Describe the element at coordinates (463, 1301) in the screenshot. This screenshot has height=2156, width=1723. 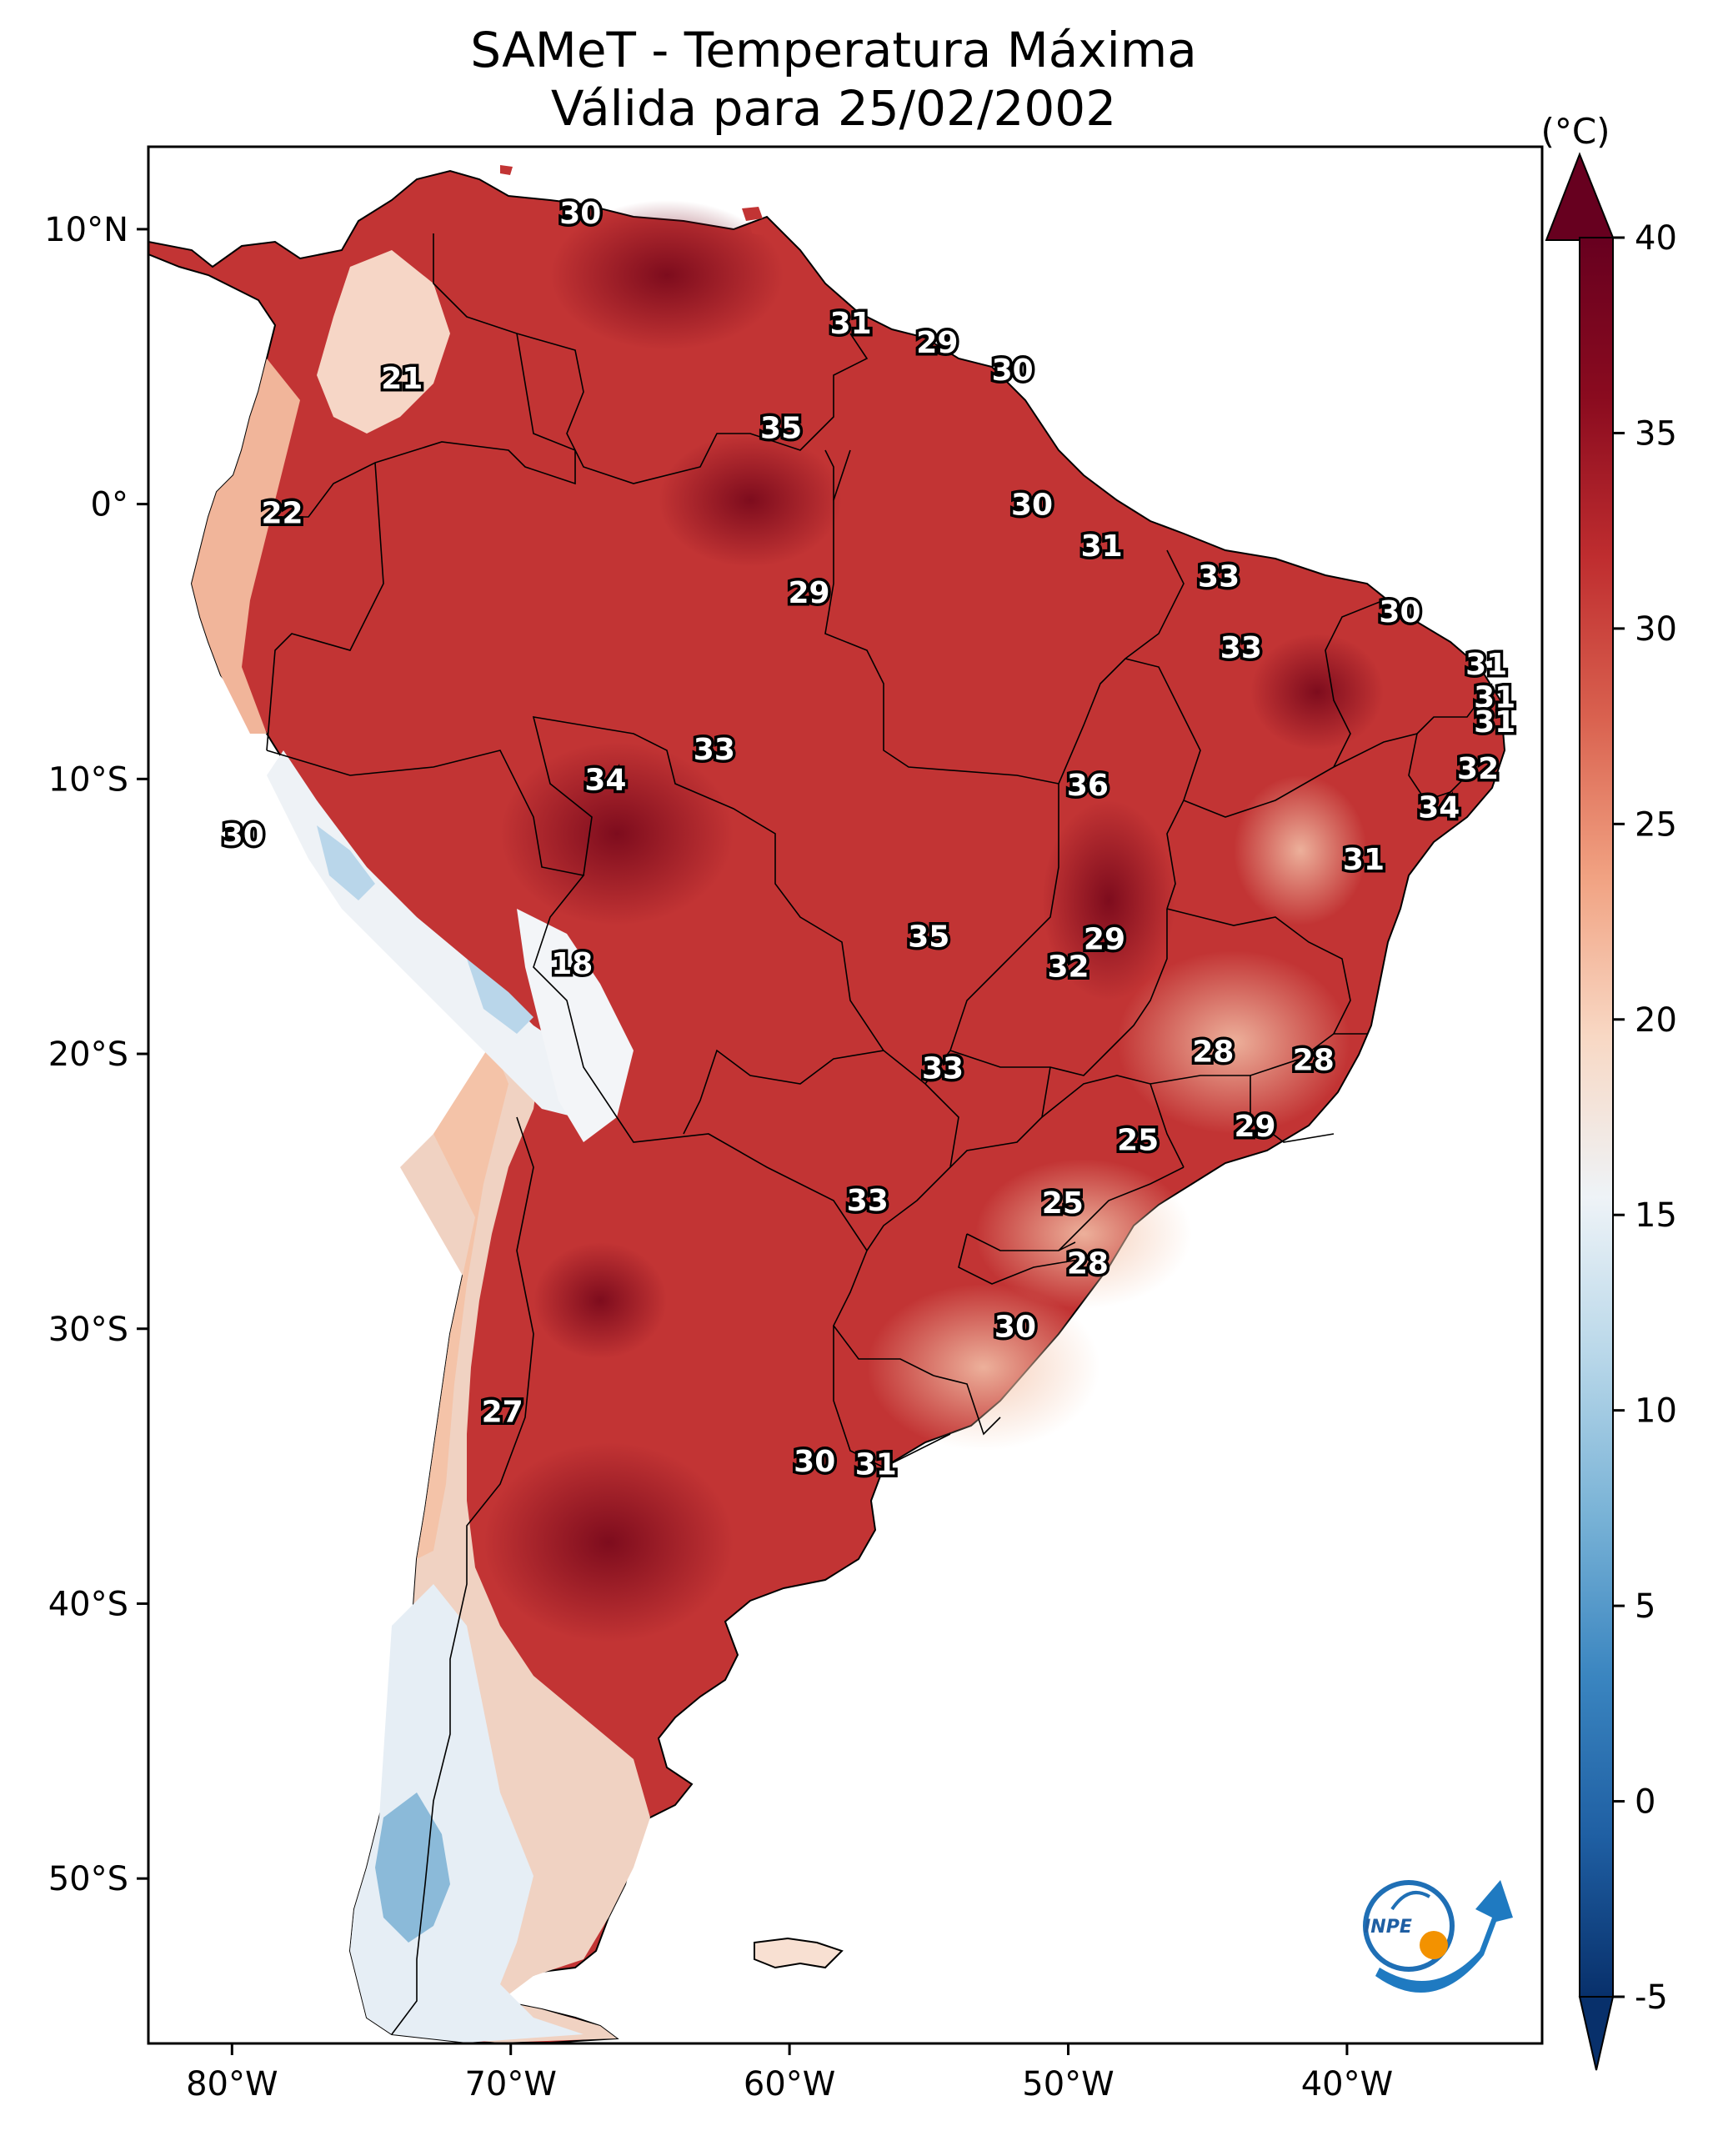
I see `chile-coast-cool` at that location.